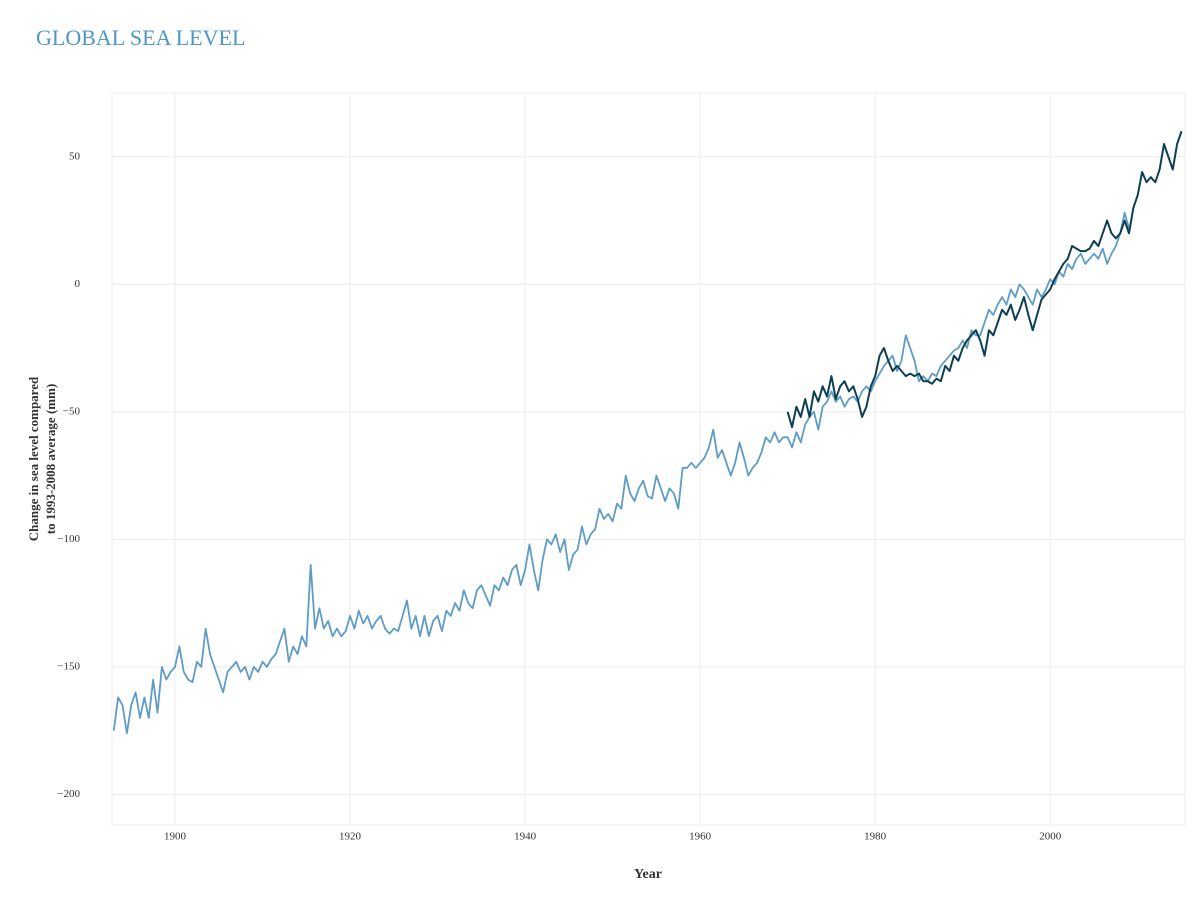 The image size is (1200, 900). Describe the element at coordinates (875, 837) in the screenshot. I see `x-tick-label: 1980` at that location.